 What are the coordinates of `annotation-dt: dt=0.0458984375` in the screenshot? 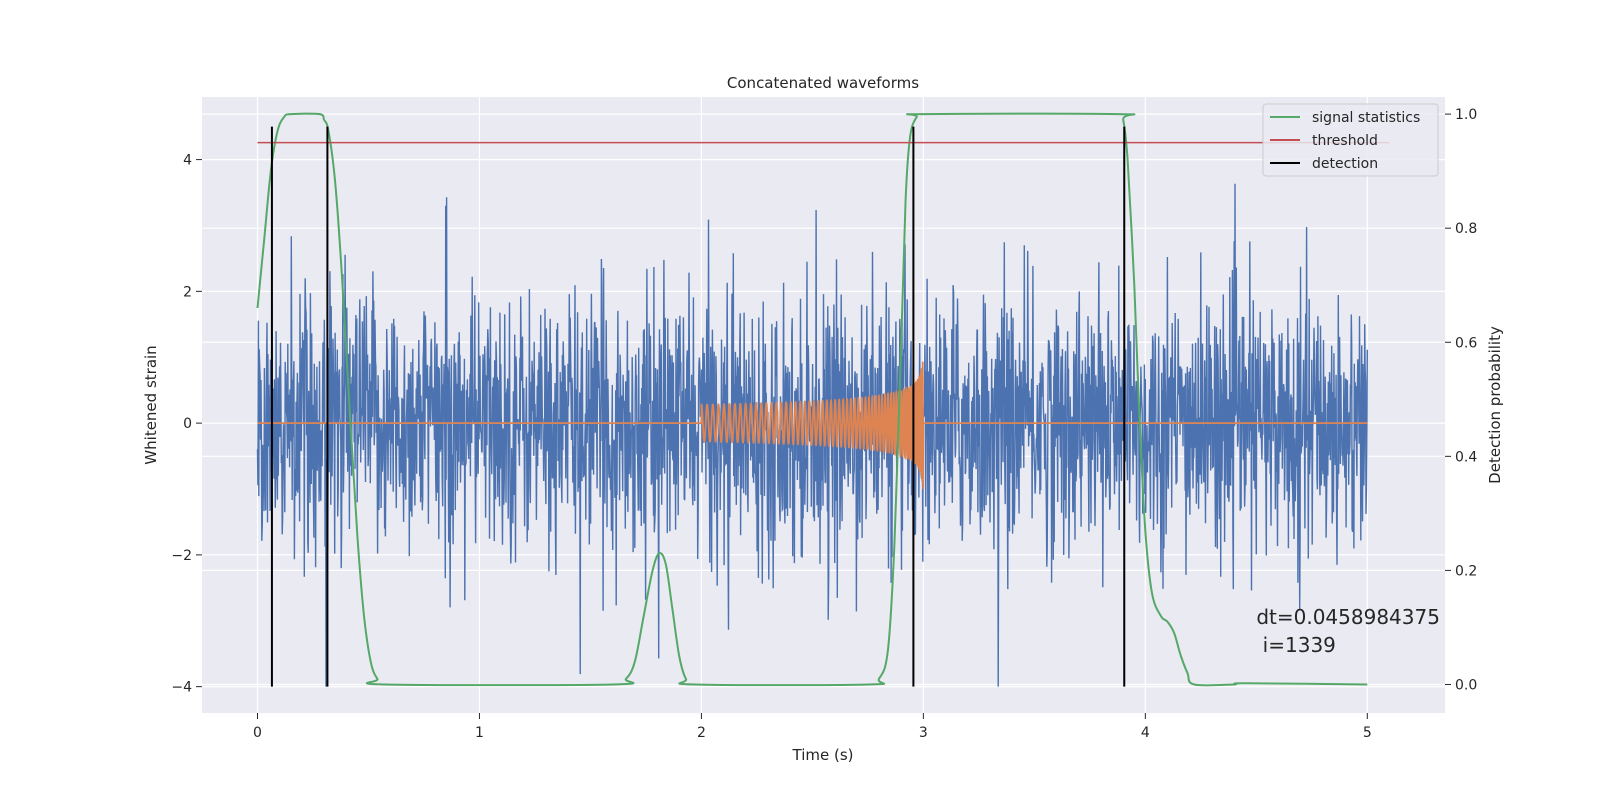 It's located at (1348, 617).